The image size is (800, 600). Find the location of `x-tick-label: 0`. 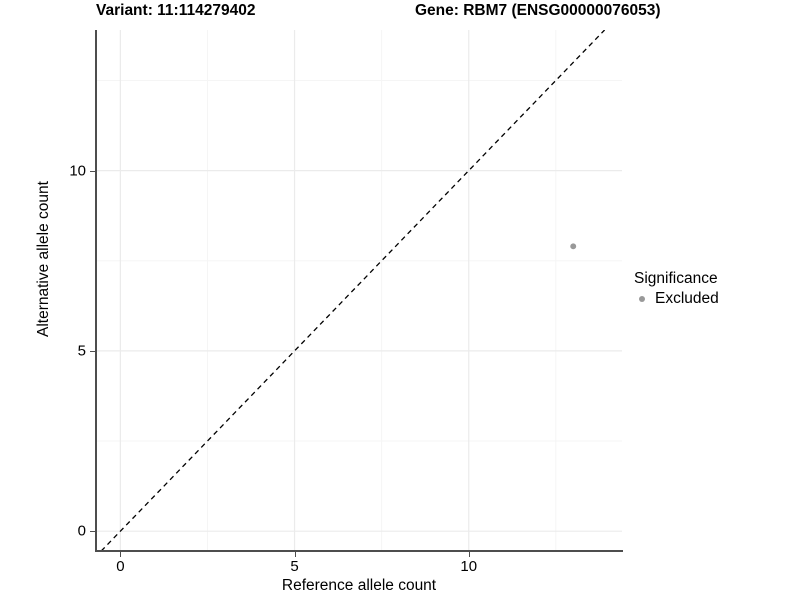

x-tick-label: 0 is located at coordinates (120, 566).